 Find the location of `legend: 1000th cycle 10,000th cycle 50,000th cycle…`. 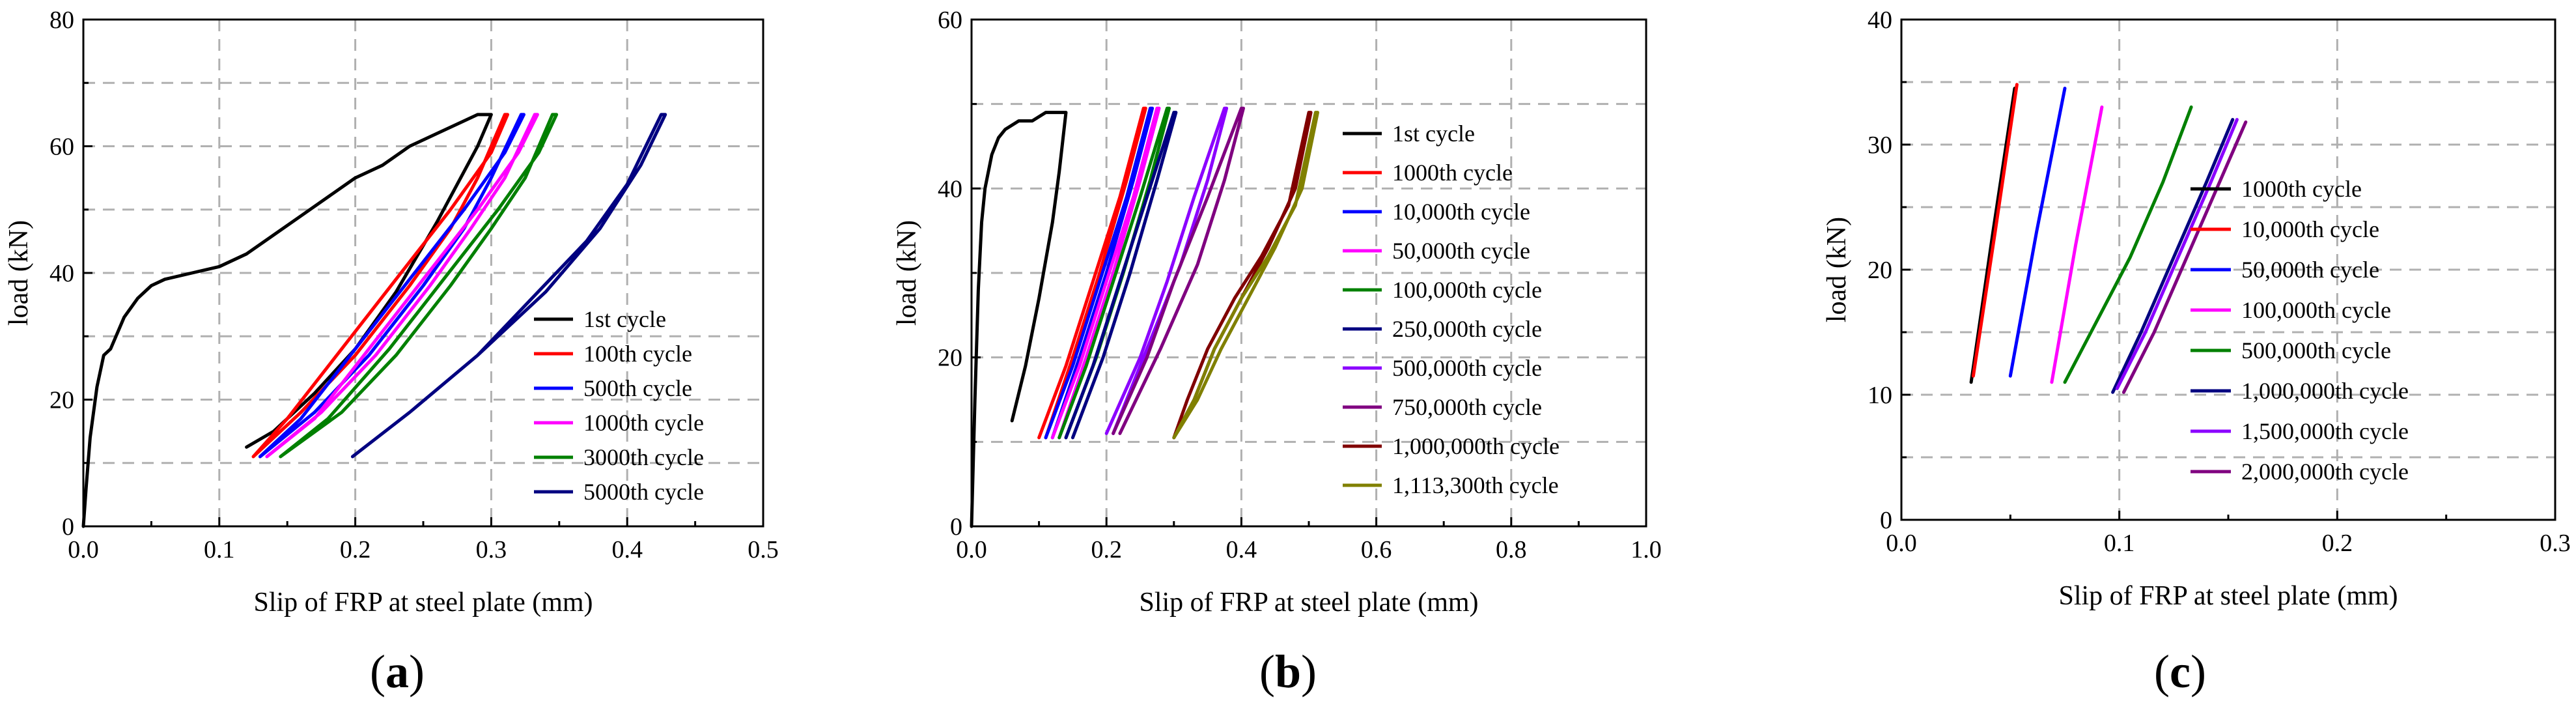

legend: 1000th cycle 10,000th cycle 50,000th cycle… is located at coordinates (2300, 331).